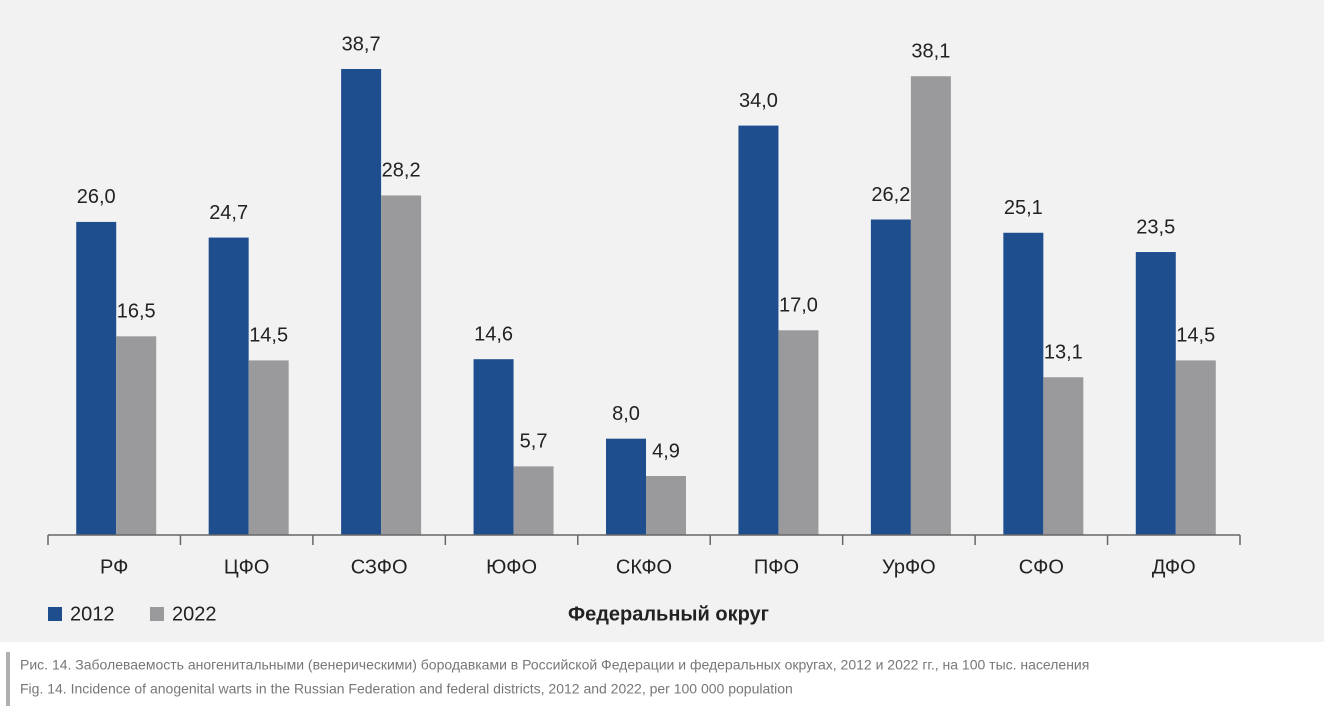  Describe the element at coordinates (136, 312) in the screenshot. I see `data-label: 16,5` at that location.